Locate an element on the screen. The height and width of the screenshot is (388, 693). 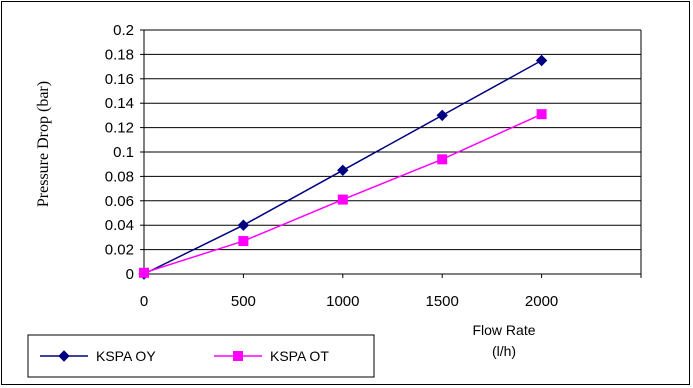
x-tick-labels: 0 500 1000 1500 2000 is located at coordinates (349, 301).